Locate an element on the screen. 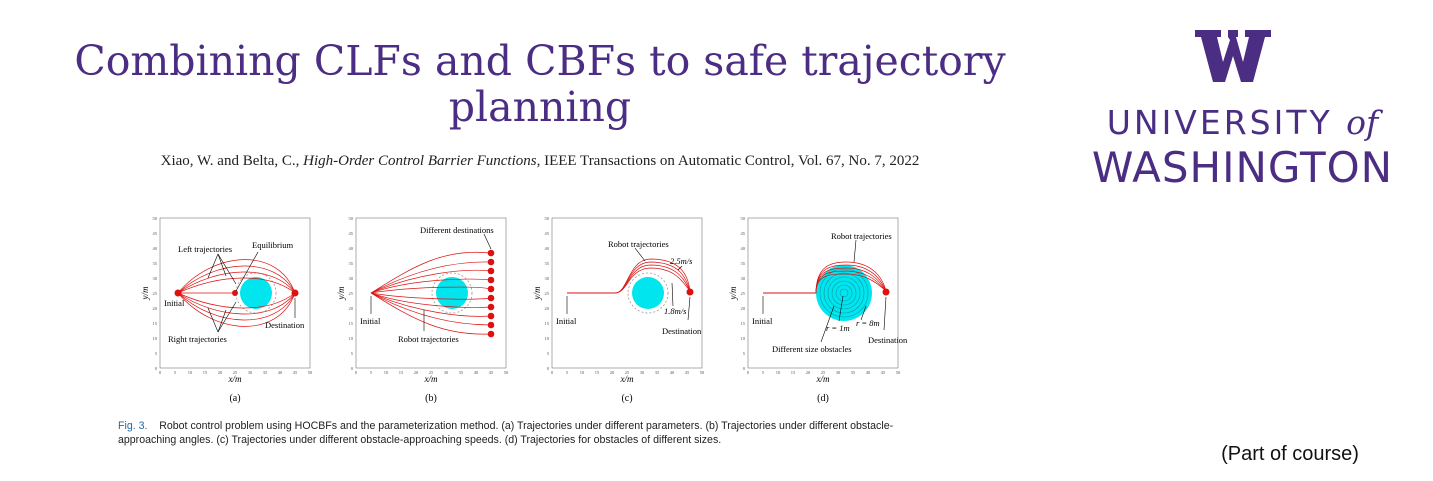  panel-b-obstacle is located at coordinates (452, 293).